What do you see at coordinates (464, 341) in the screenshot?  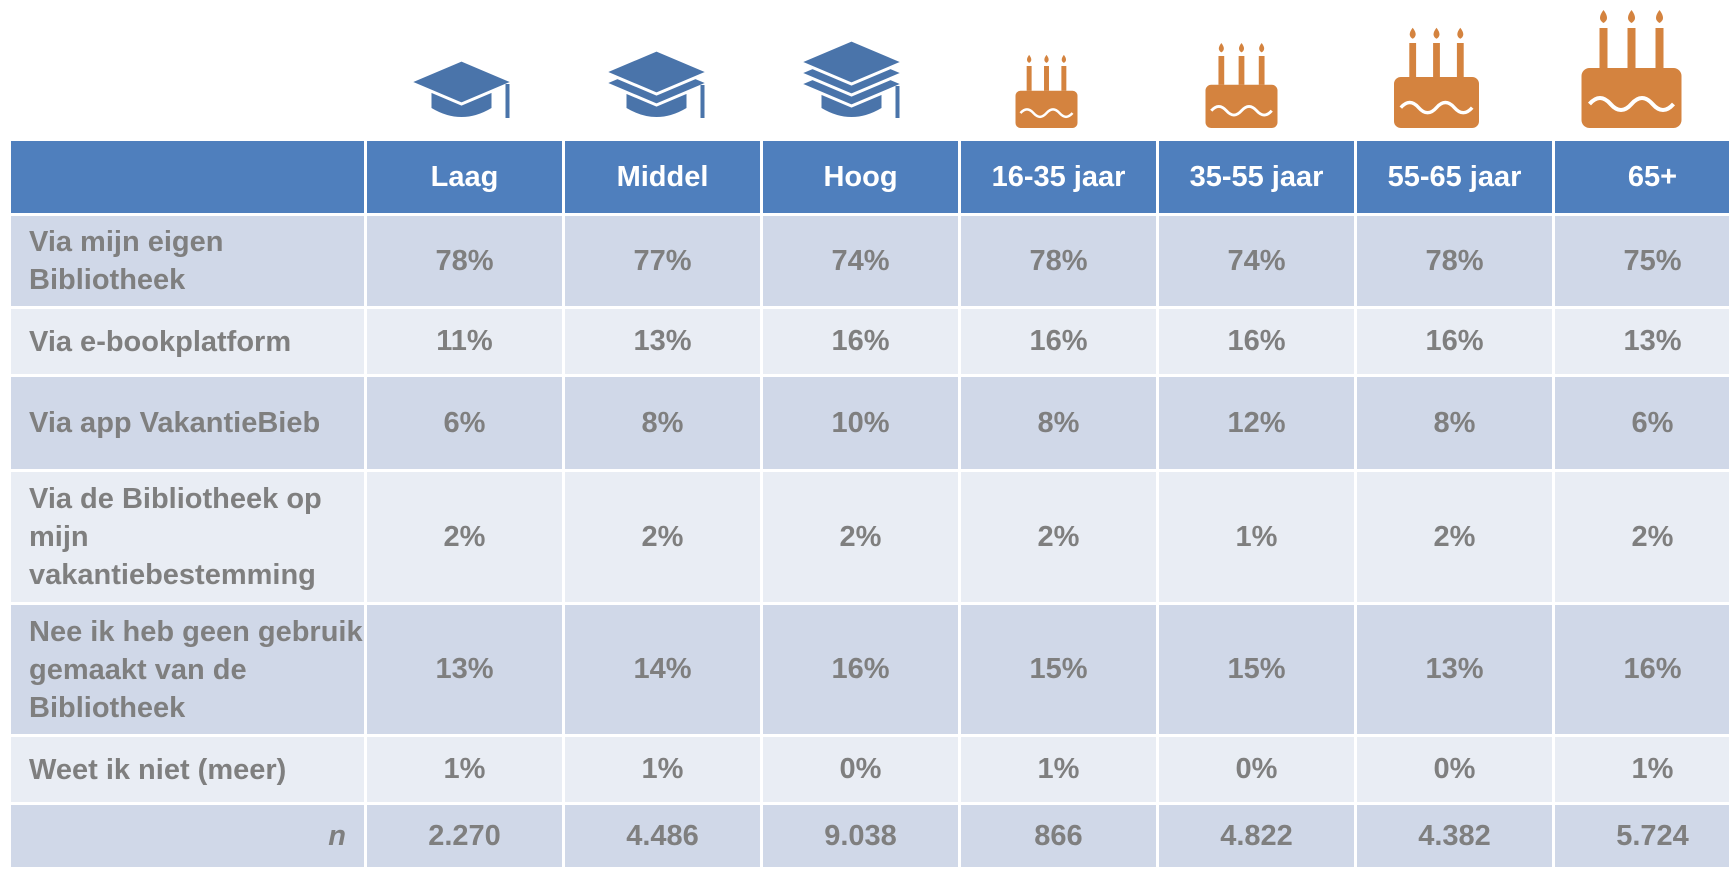 I see `cell: 11%` at bounding box center [464, 341].